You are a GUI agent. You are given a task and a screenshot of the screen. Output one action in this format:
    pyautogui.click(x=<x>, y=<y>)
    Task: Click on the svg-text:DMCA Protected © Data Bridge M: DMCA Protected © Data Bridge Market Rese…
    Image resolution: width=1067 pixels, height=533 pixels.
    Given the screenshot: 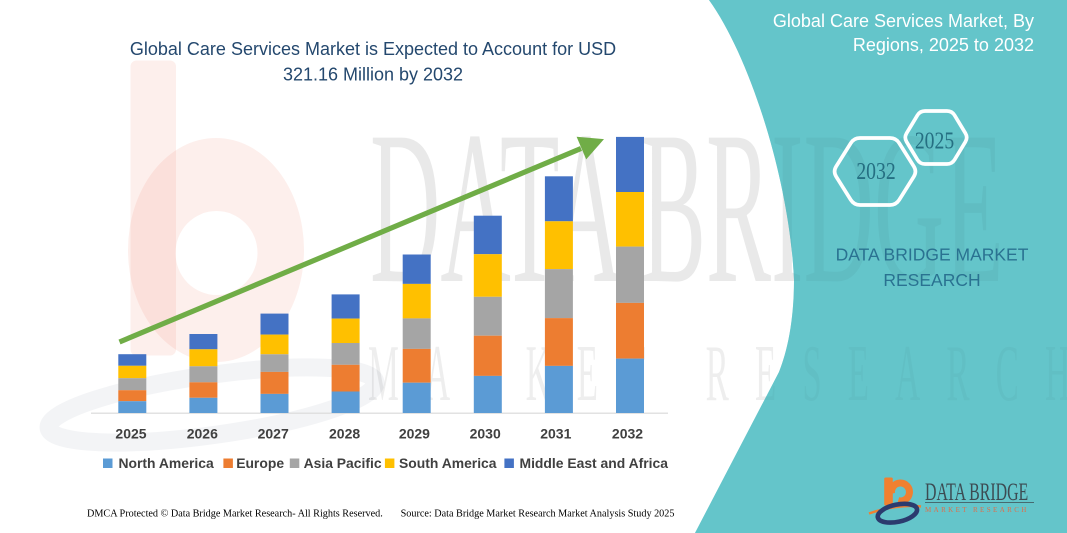 What is the action you would take?
    pyautogui.click(x=235, y=514)
    